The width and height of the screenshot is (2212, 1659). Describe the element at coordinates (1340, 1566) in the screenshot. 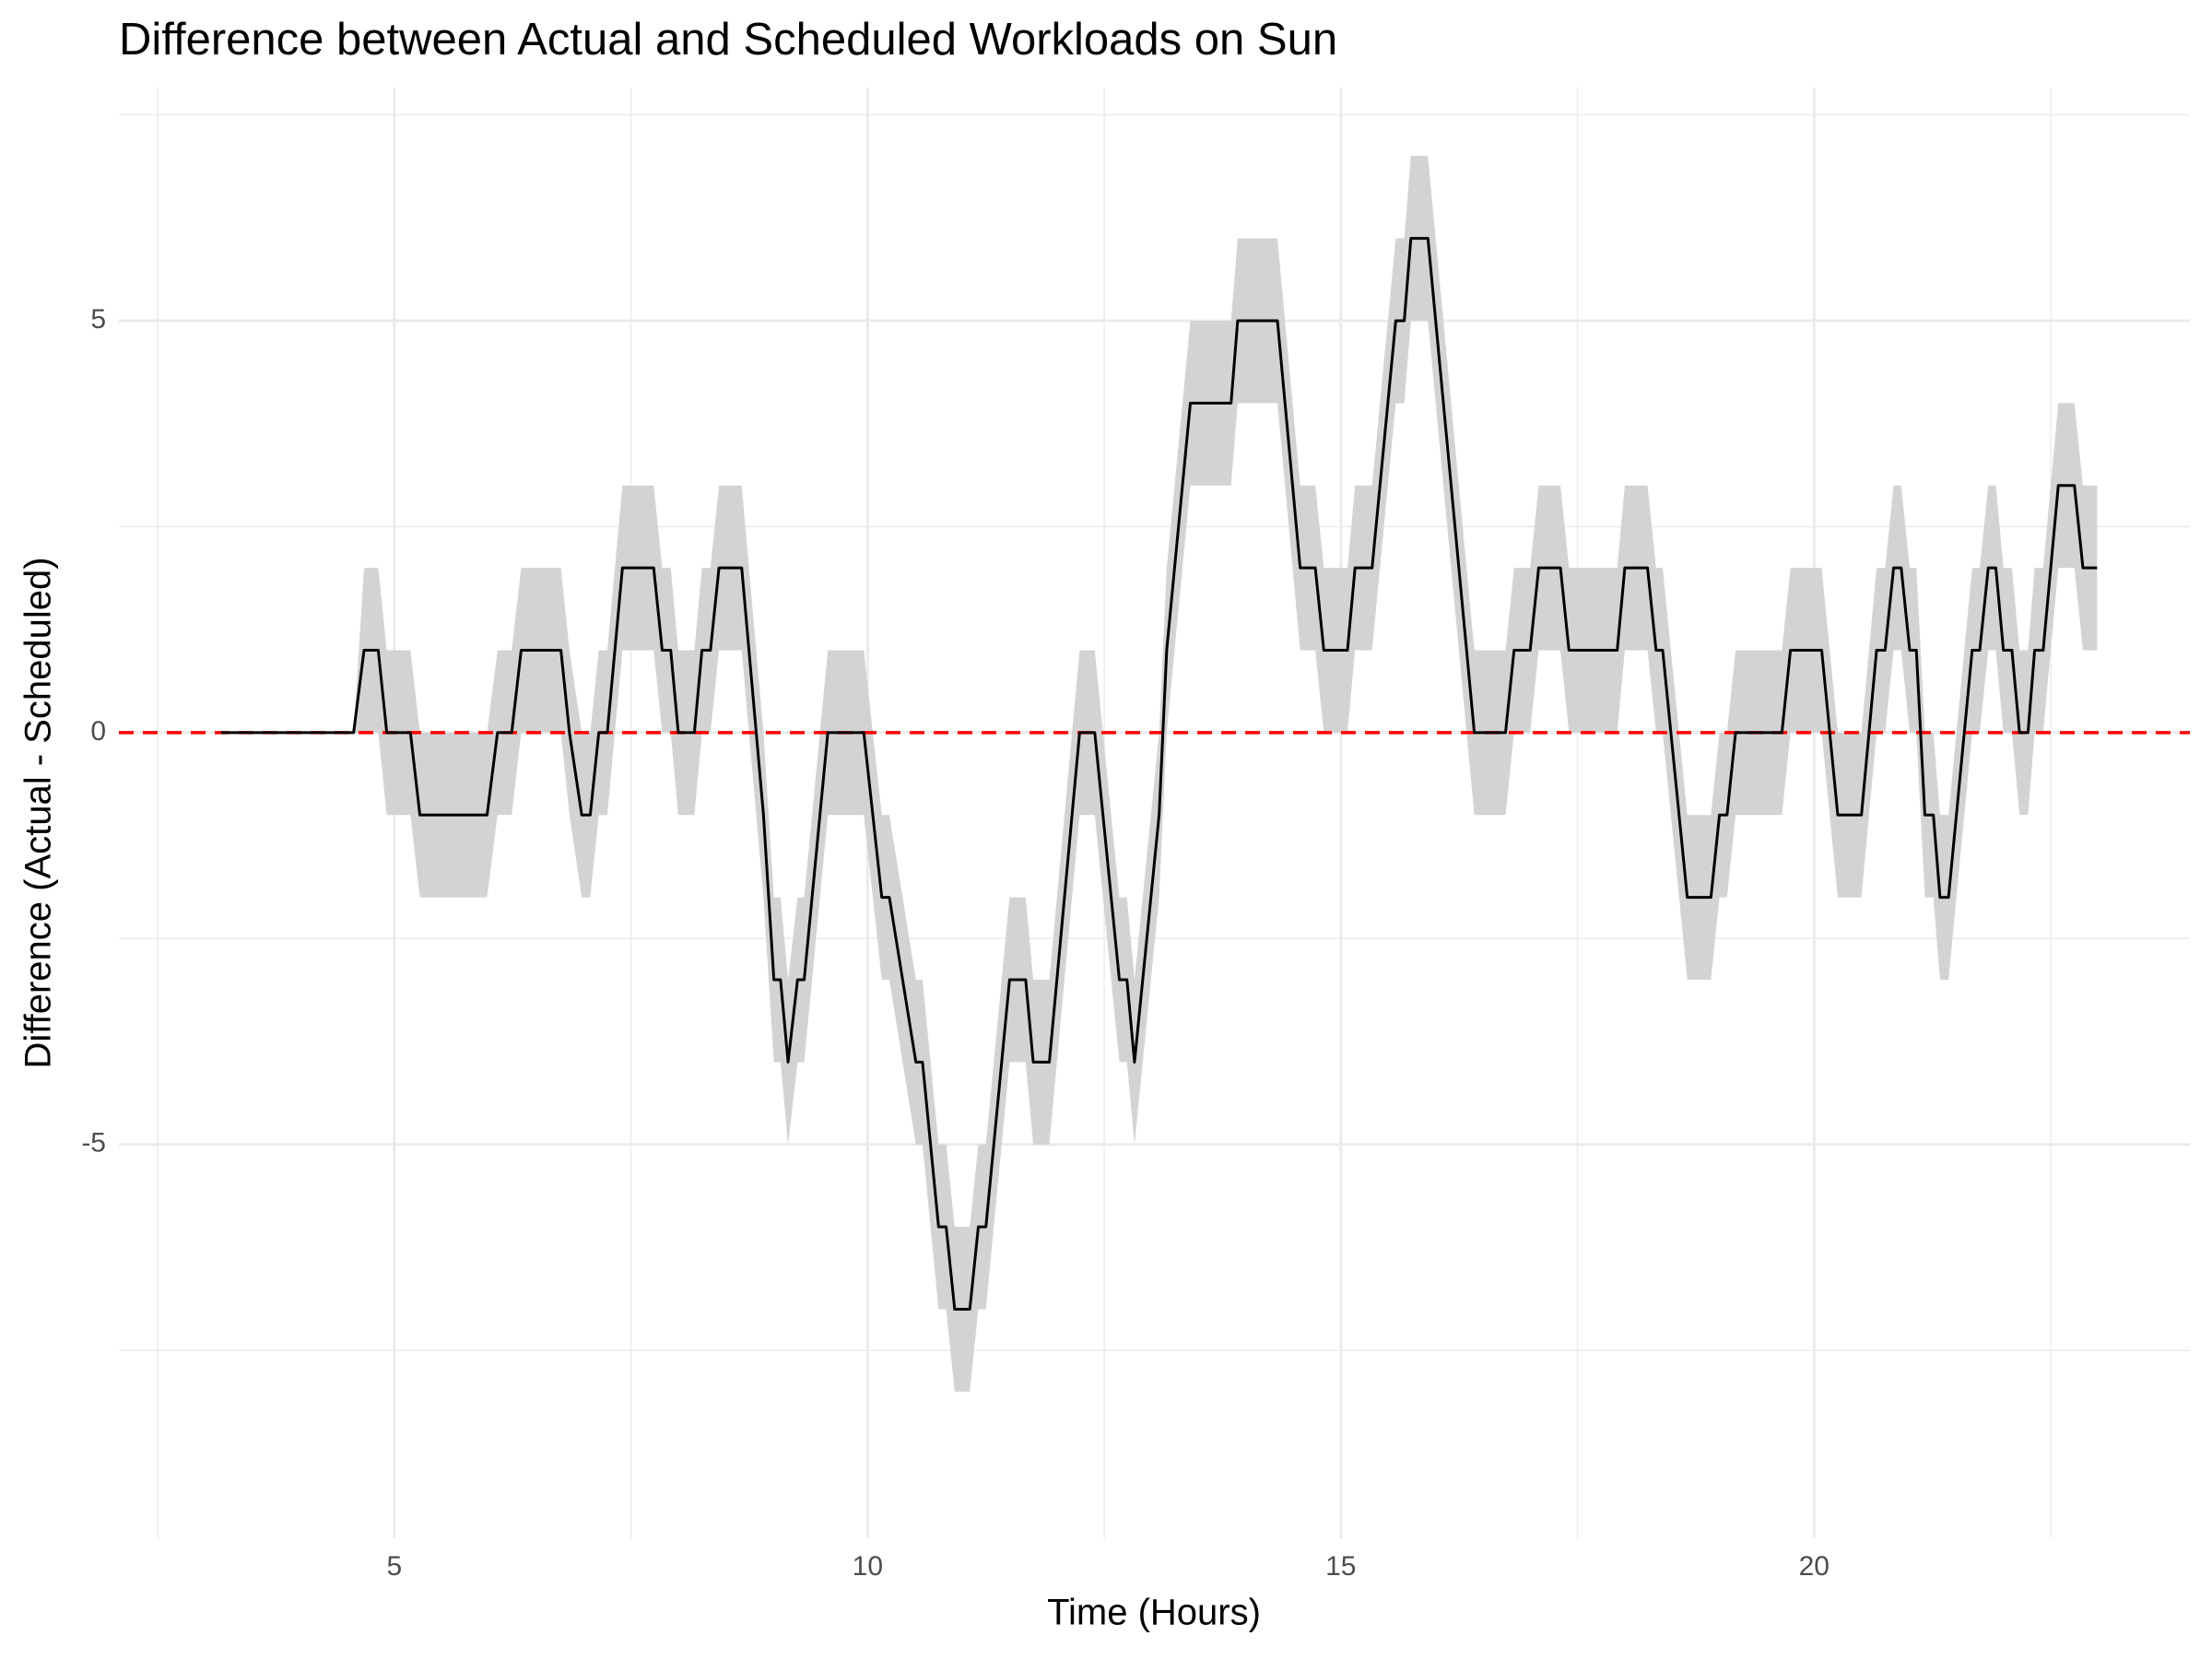

I see `x-tick-label: 15` at that location.